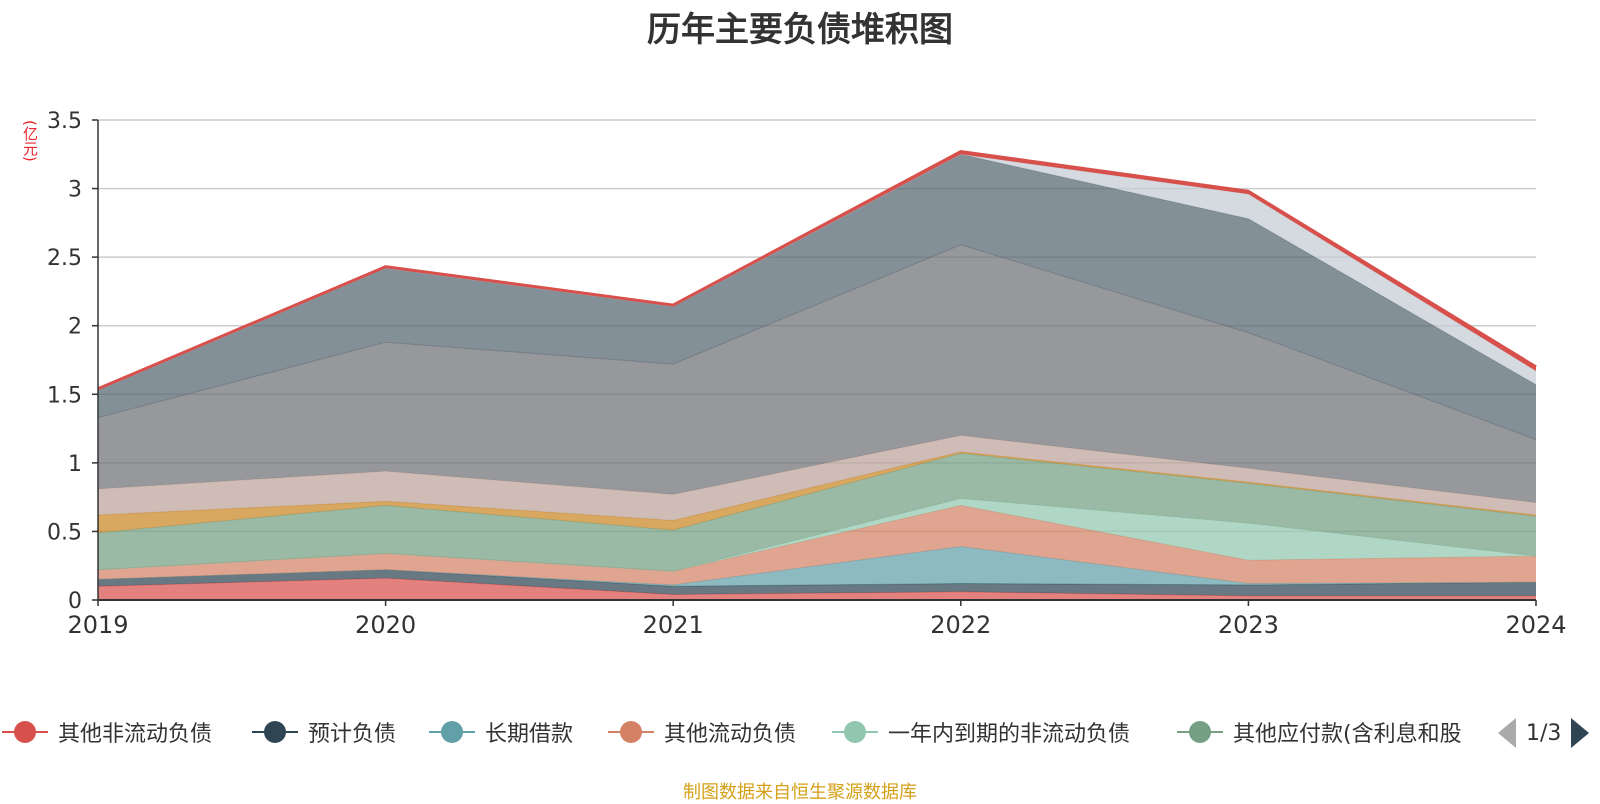  I want to click on y-tick-label: 3.5, so click(64, 121).